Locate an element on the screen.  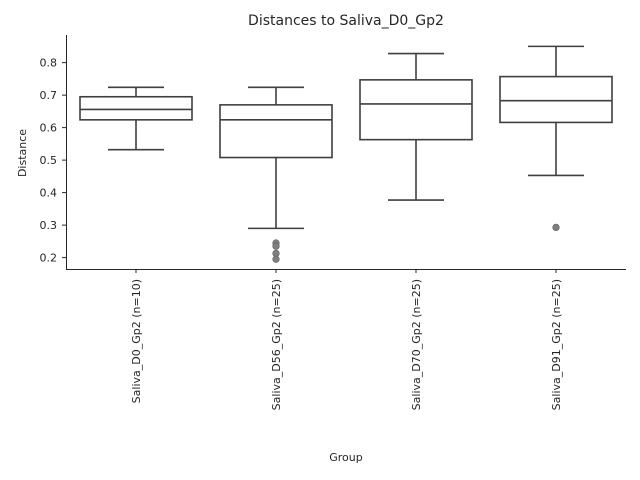
y-tick-label: 0.7 is located at coordinates (49, 95).